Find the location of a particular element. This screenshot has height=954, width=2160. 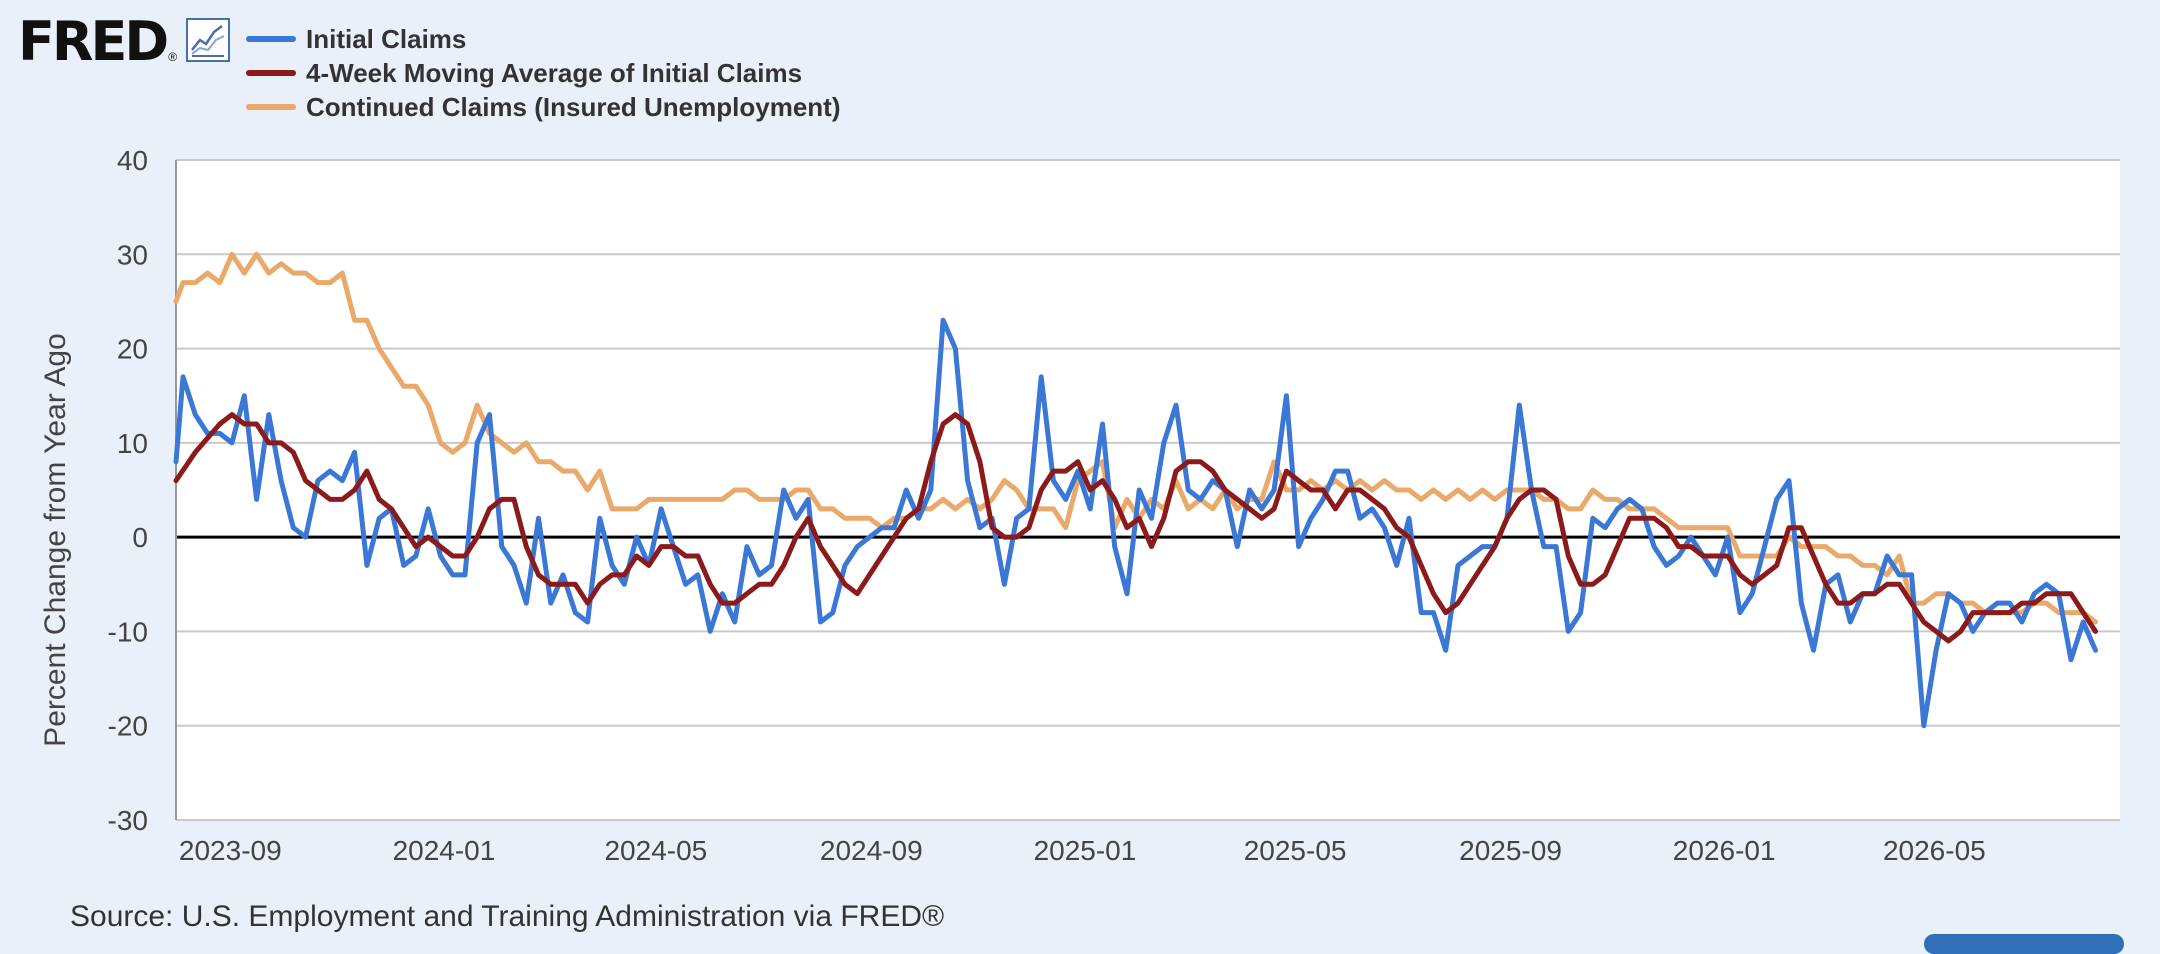

logo-text: FRED is located at coordinates (93, 41).